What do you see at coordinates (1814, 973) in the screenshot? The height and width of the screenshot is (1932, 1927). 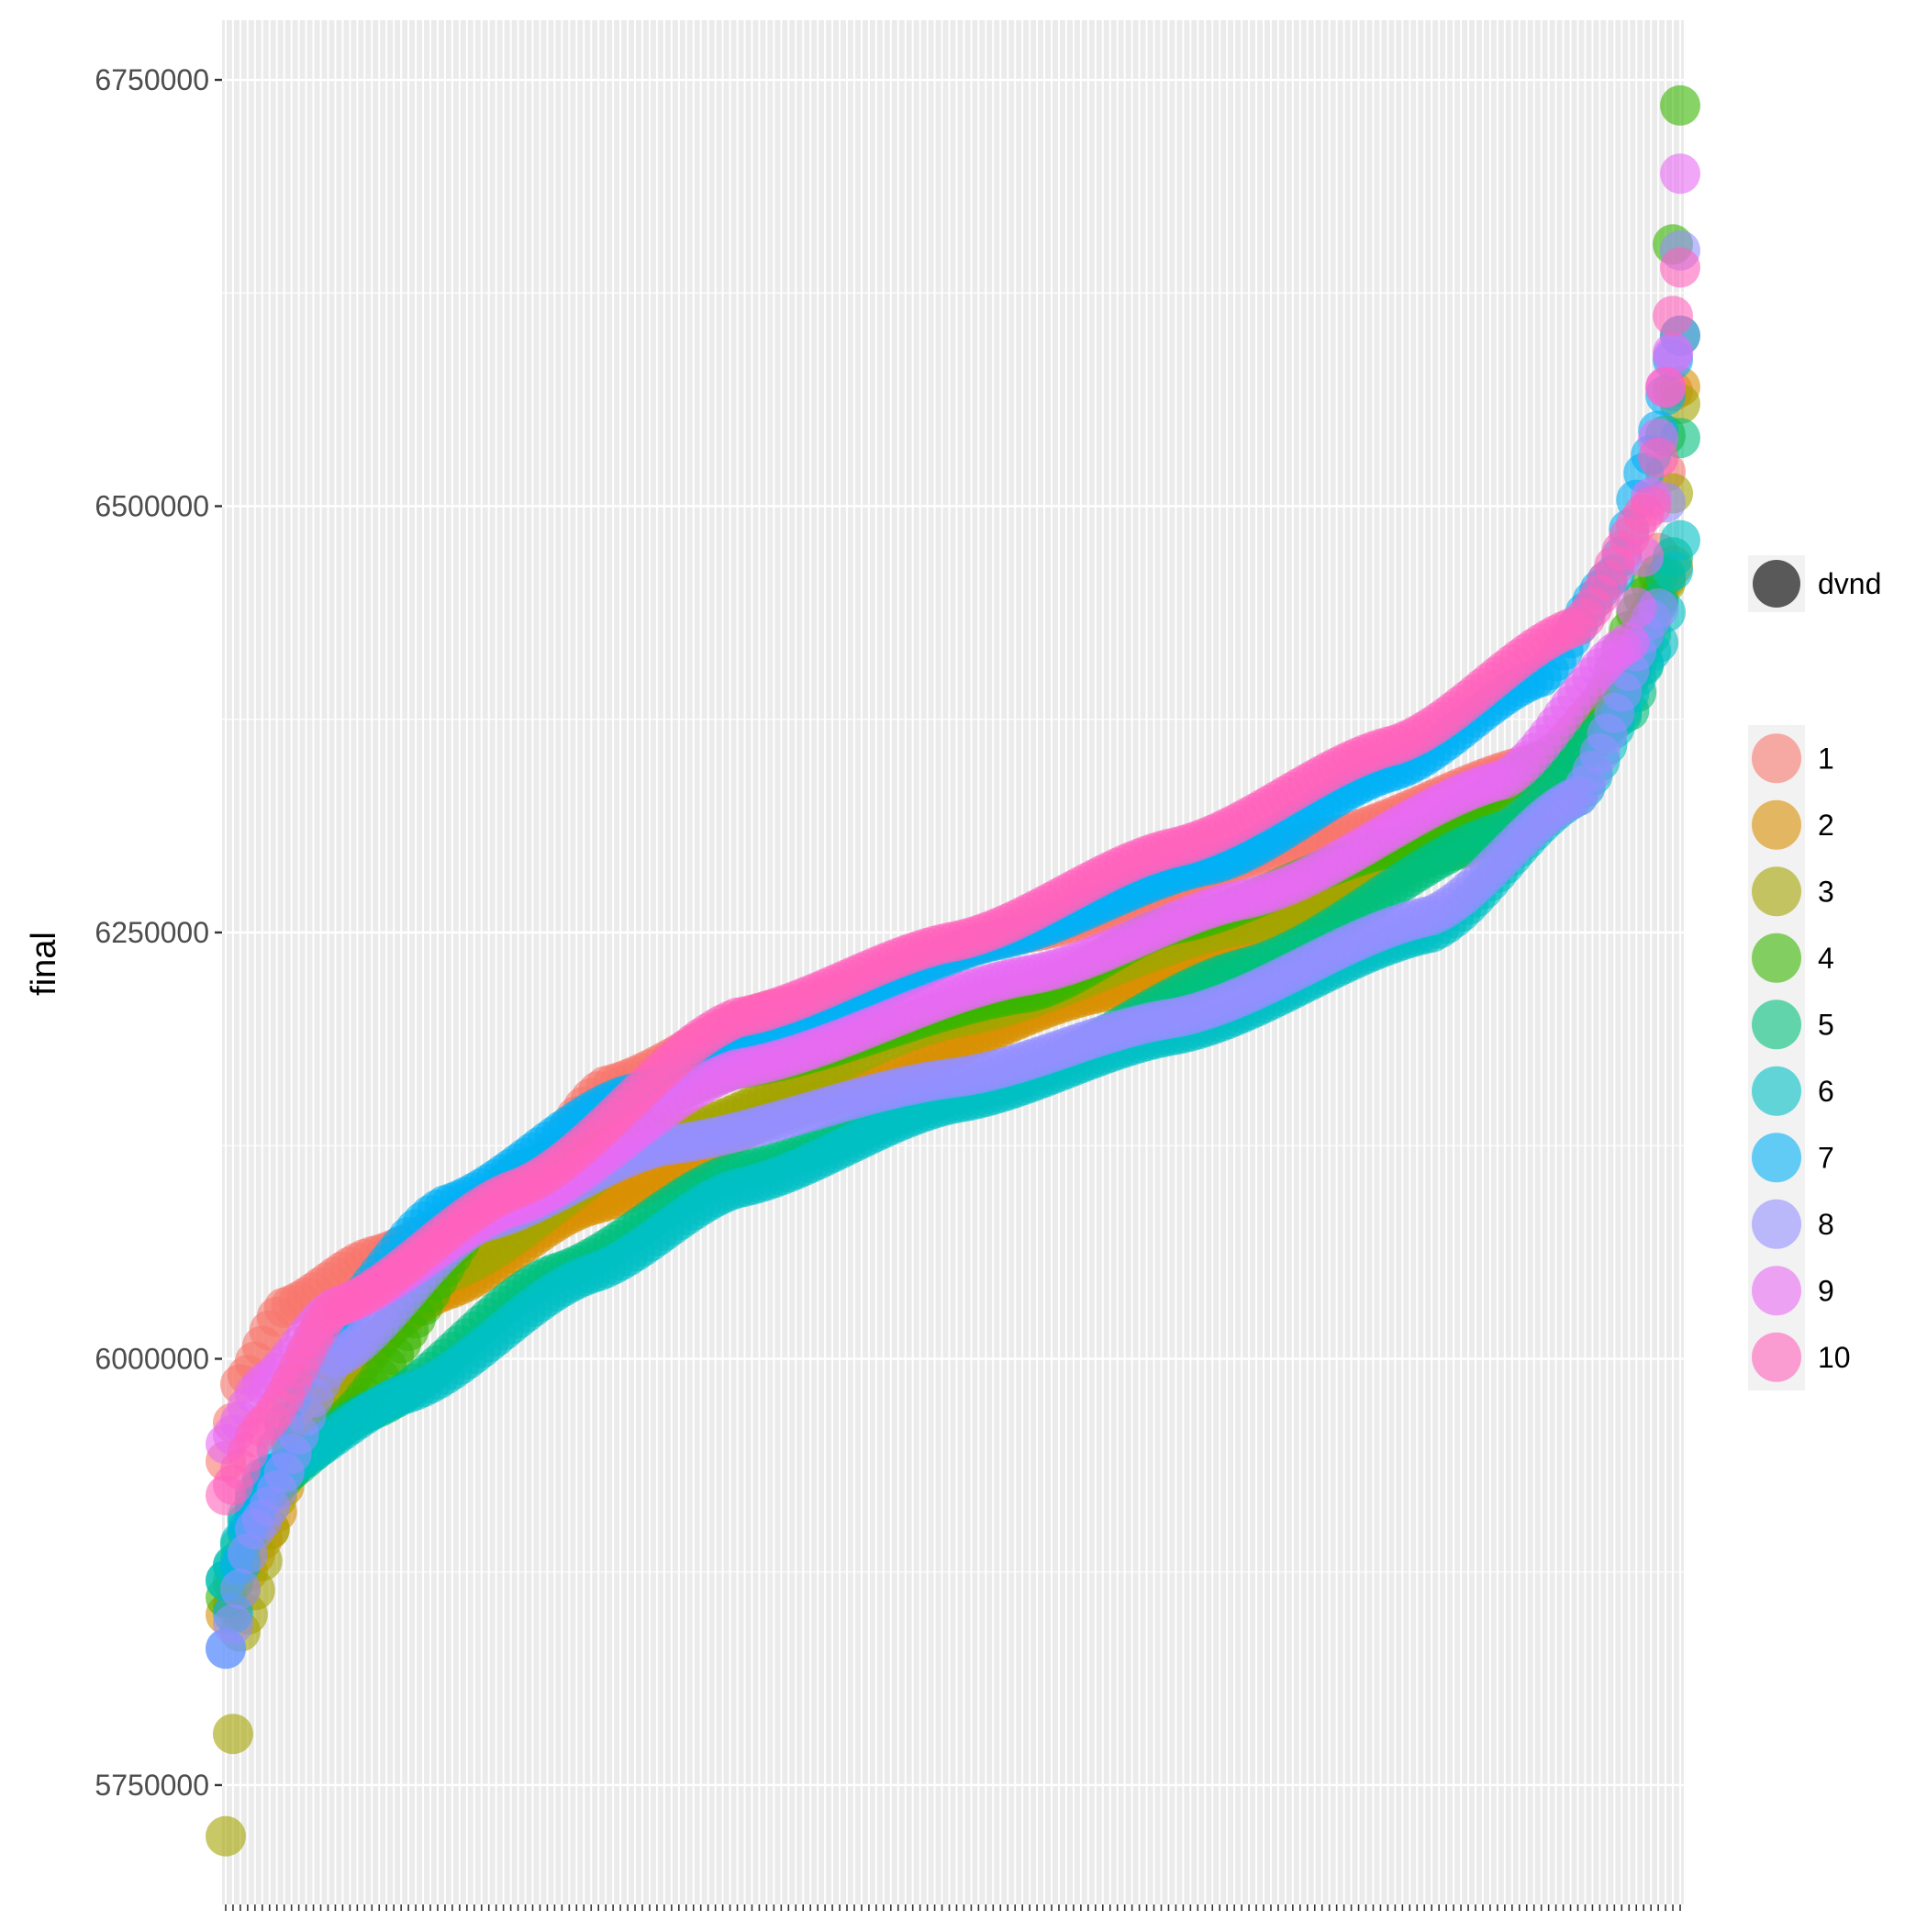 I see `legend: dvnd 1 2 3 4 5 6 7 8 9 10` at bounding box center [1814, 973].